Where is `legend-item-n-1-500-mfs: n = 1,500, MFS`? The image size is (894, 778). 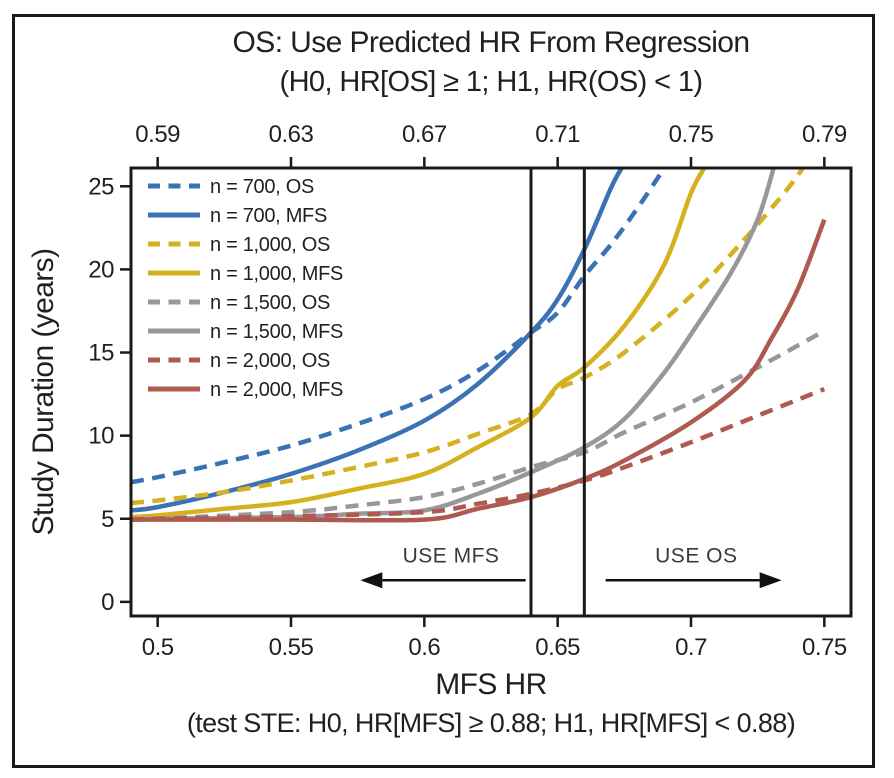 legend-item-n-1-500-mfs: n = 1,500, MFS is located at coordinates (245, 332).